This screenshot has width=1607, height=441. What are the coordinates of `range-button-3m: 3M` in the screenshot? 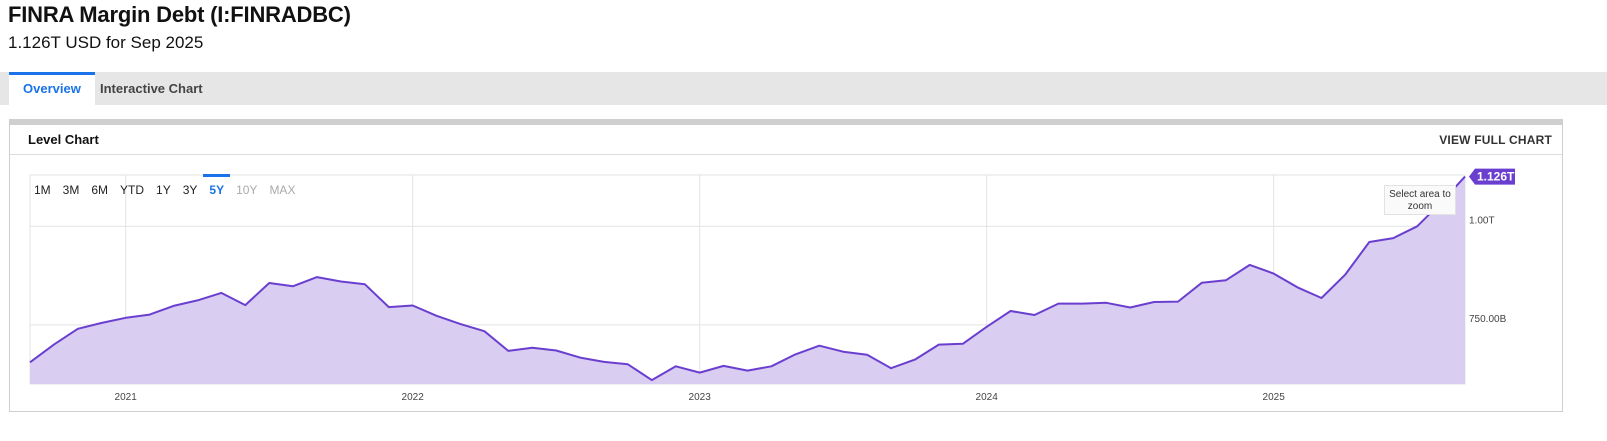 It's located at (71, 190).